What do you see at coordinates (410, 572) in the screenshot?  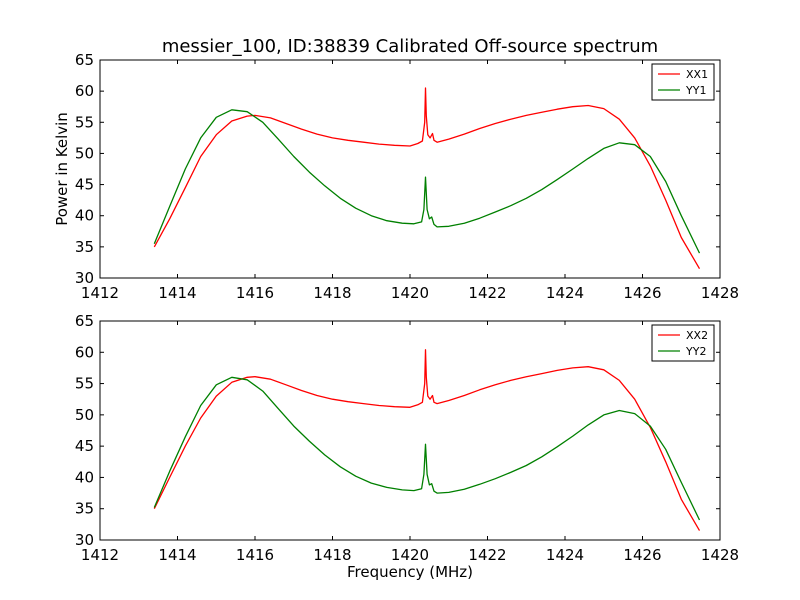 I see `x-axis-label: Frequency (MHz)` at bounding box center [410, 572].